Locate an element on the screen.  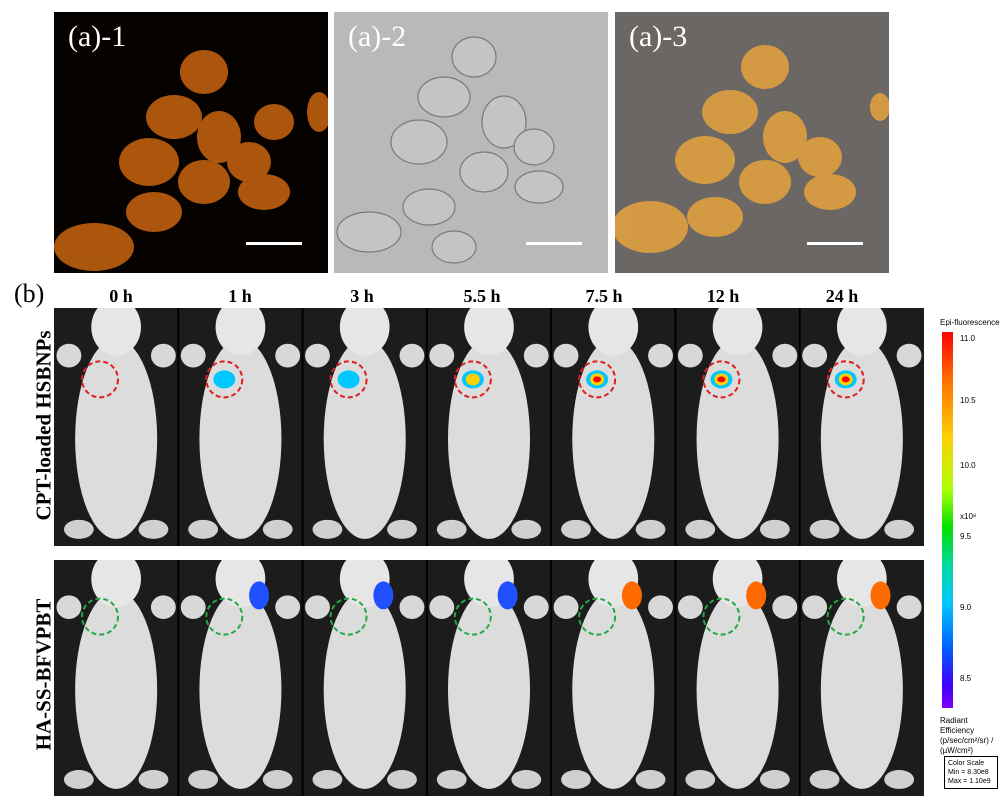
time-label: 7.5 h is located at coordinates (604, 296).